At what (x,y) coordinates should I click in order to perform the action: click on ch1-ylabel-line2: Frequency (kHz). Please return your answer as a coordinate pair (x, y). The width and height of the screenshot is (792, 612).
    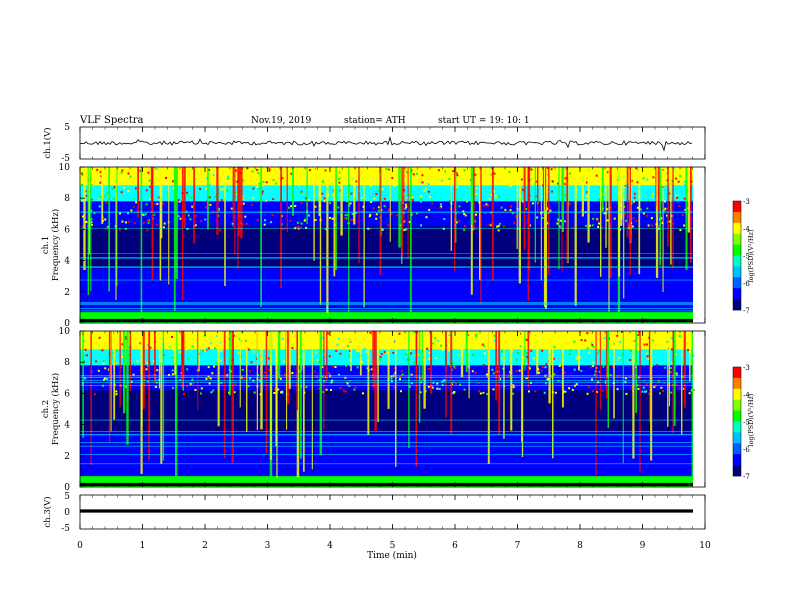
    Looking at the image, I should click on (55, 245).